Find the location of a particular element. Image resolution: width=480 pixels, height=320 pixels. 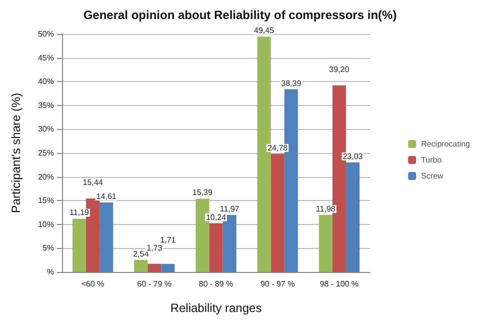

x-tick-label: <60 % is located at coordinates (92, 284).